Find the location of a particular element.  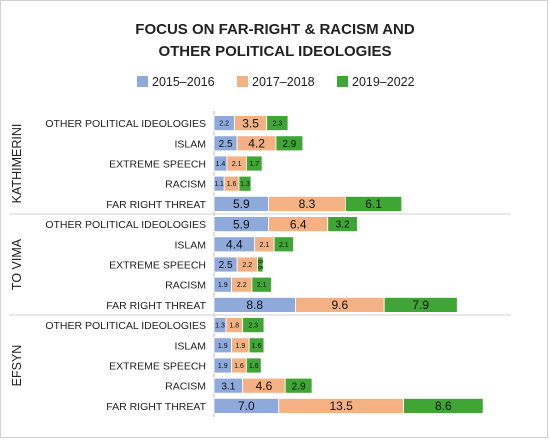

data-label: 3.2 is located at coordinates (343, 225).